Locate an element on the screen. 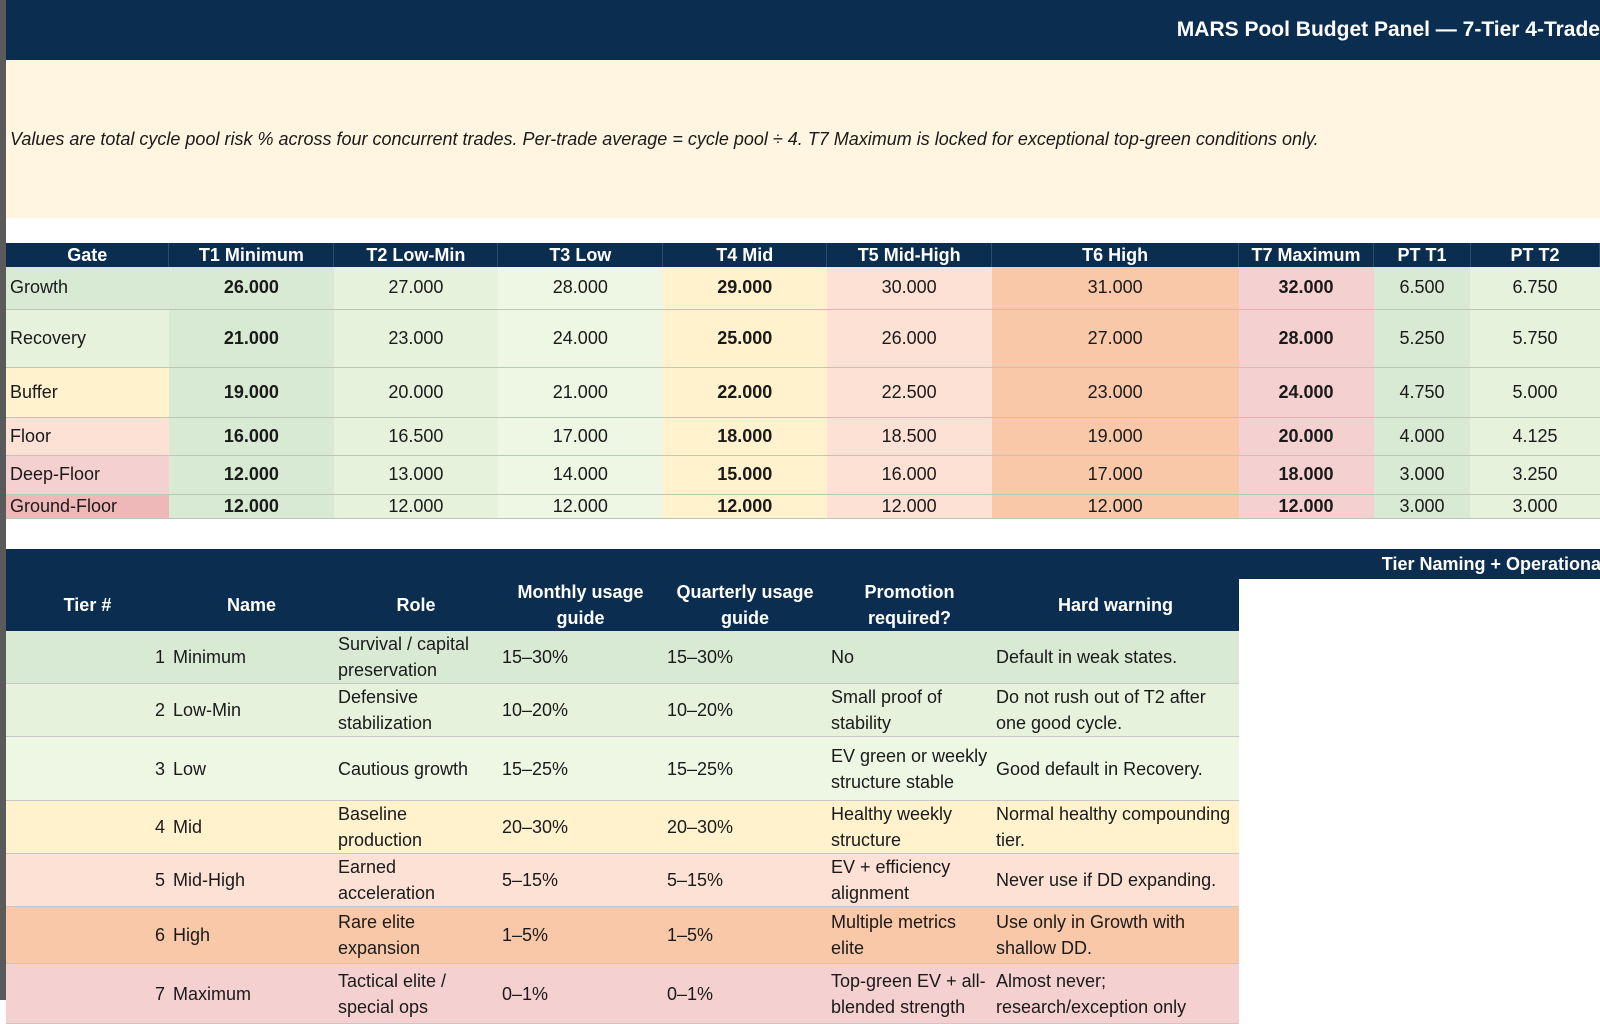 The height and width of the screenshot is (1024, 1600). tier-role-cell: Cautious growth is located at coordinates (416, 768).